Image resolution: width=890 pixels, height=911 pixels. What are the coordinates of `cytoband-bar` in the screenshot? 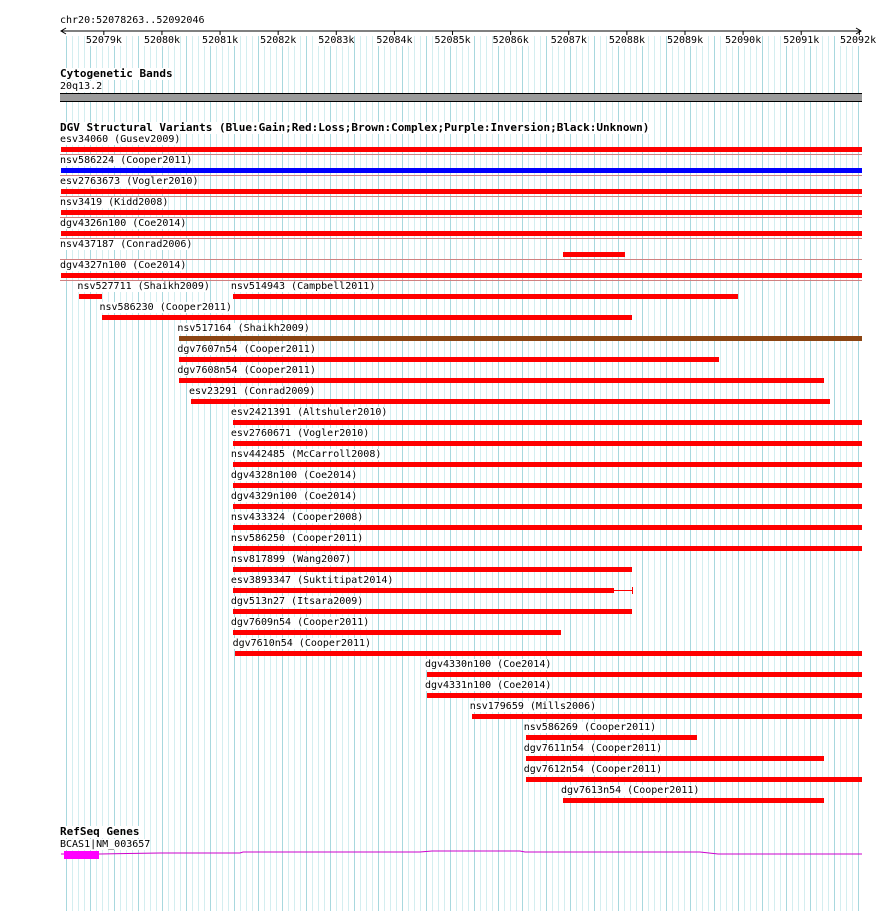 It's located at (461, 97).